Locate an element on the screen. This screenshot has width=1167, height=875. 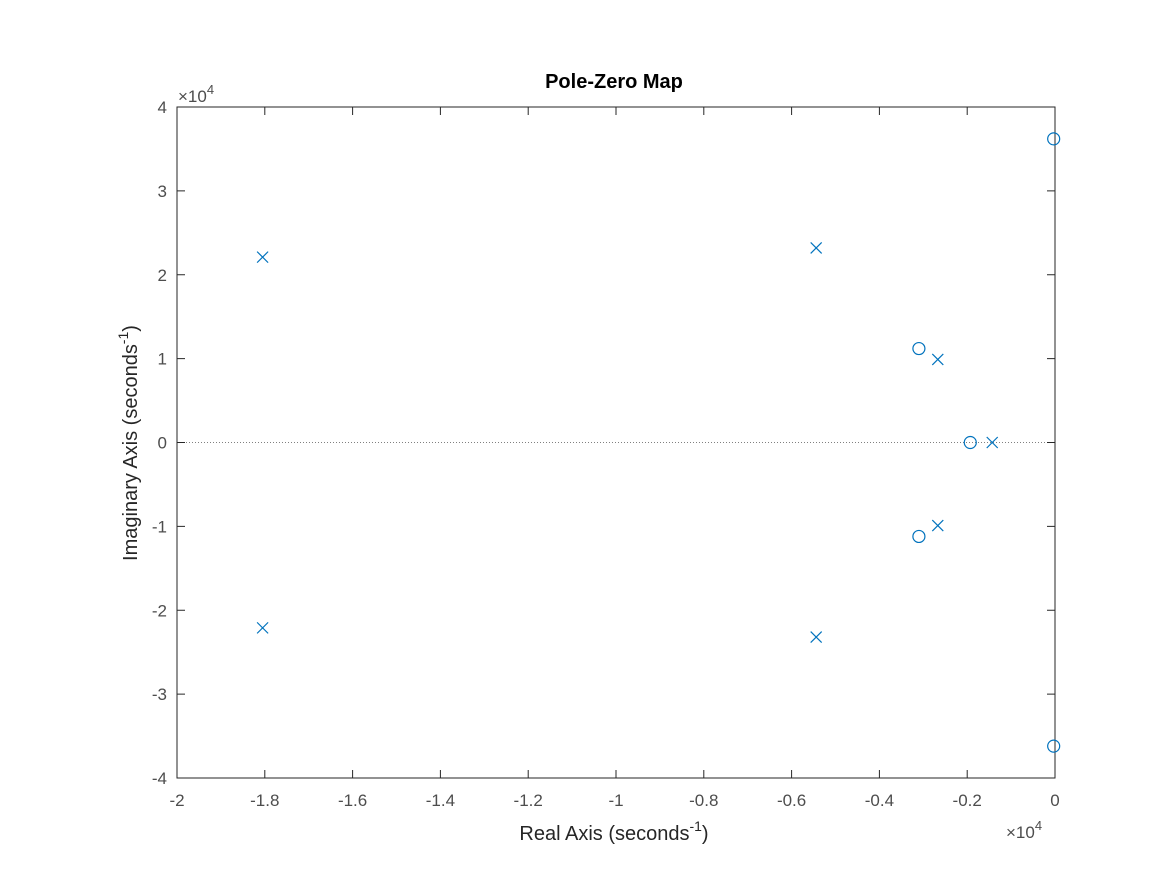
x-tick-label: -1.6 is located at coordinates (352, 800).